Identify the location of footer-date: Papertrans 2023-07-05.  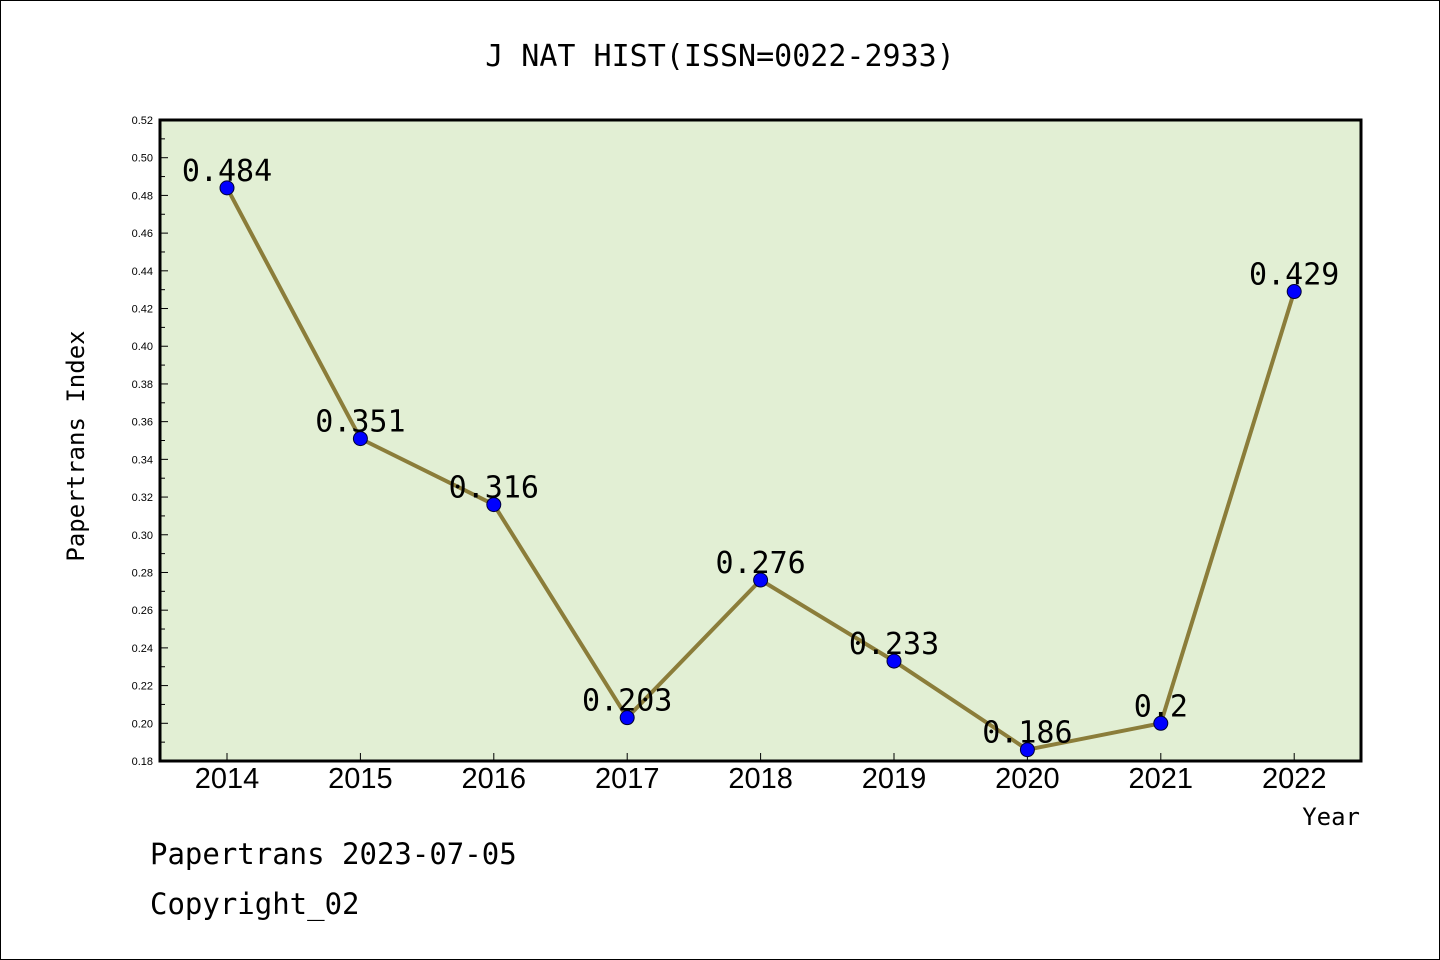
(333, 854).